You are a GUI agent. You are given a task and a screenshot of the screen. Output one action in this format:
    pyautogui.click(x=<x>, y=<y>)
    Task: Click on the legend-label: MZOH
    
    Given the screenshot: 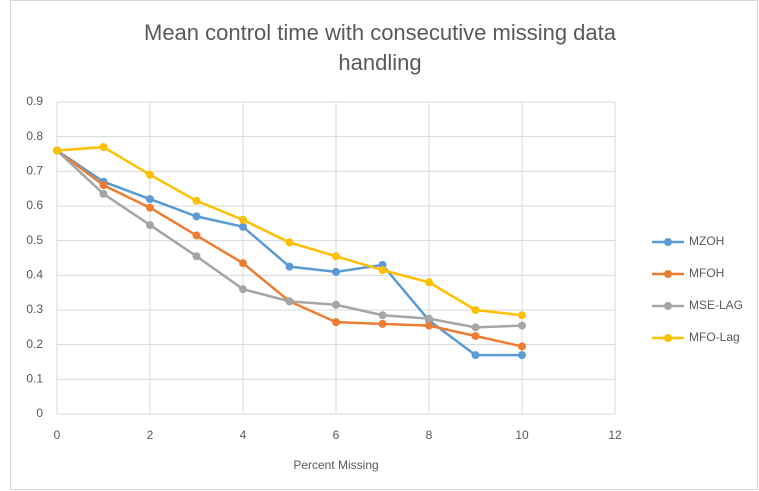 What is the action you would take?
    pyautogui.click(x=706, y=241)
    